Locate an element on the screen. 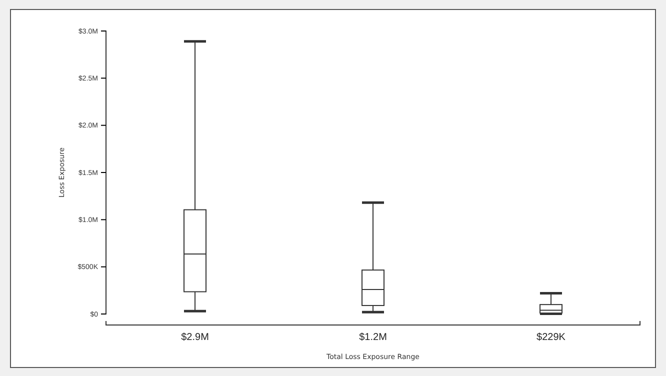  x-tick-label: $2.9M is located at coordinates (195, 338).